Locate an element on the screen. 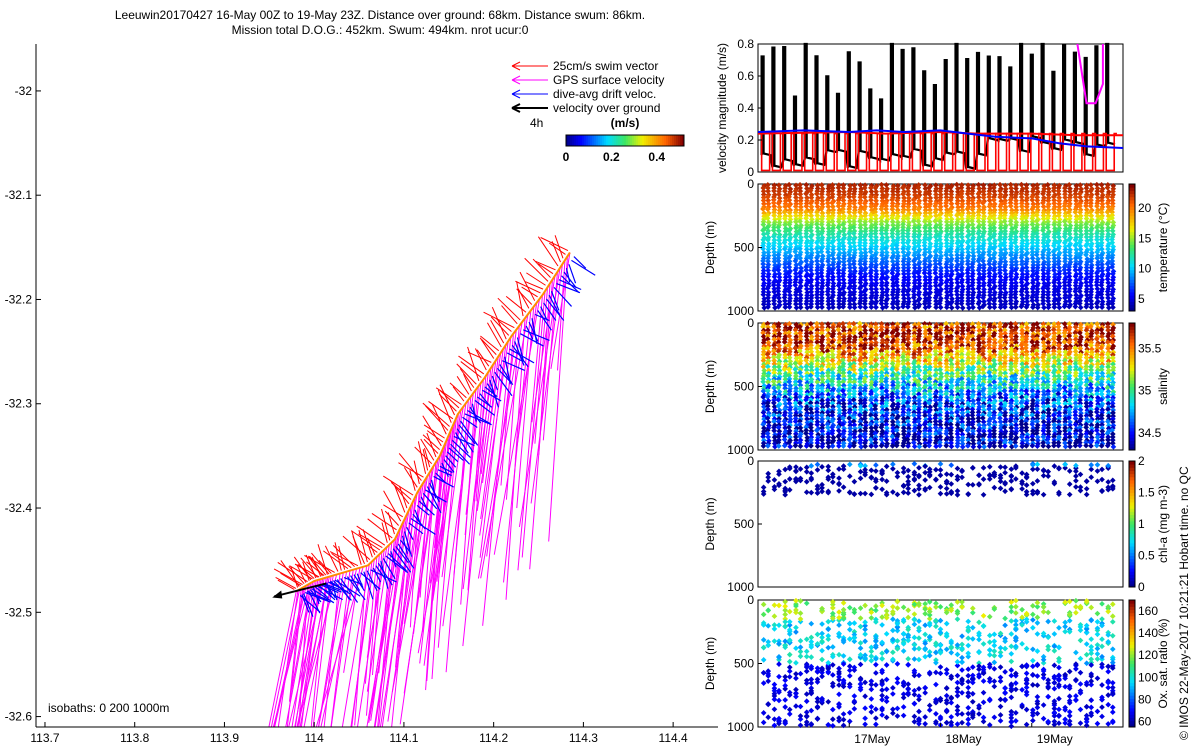 This screenshot has width=1200, height=750. colorbar-tick-label: 20 is located at coordinates (1145, 208).